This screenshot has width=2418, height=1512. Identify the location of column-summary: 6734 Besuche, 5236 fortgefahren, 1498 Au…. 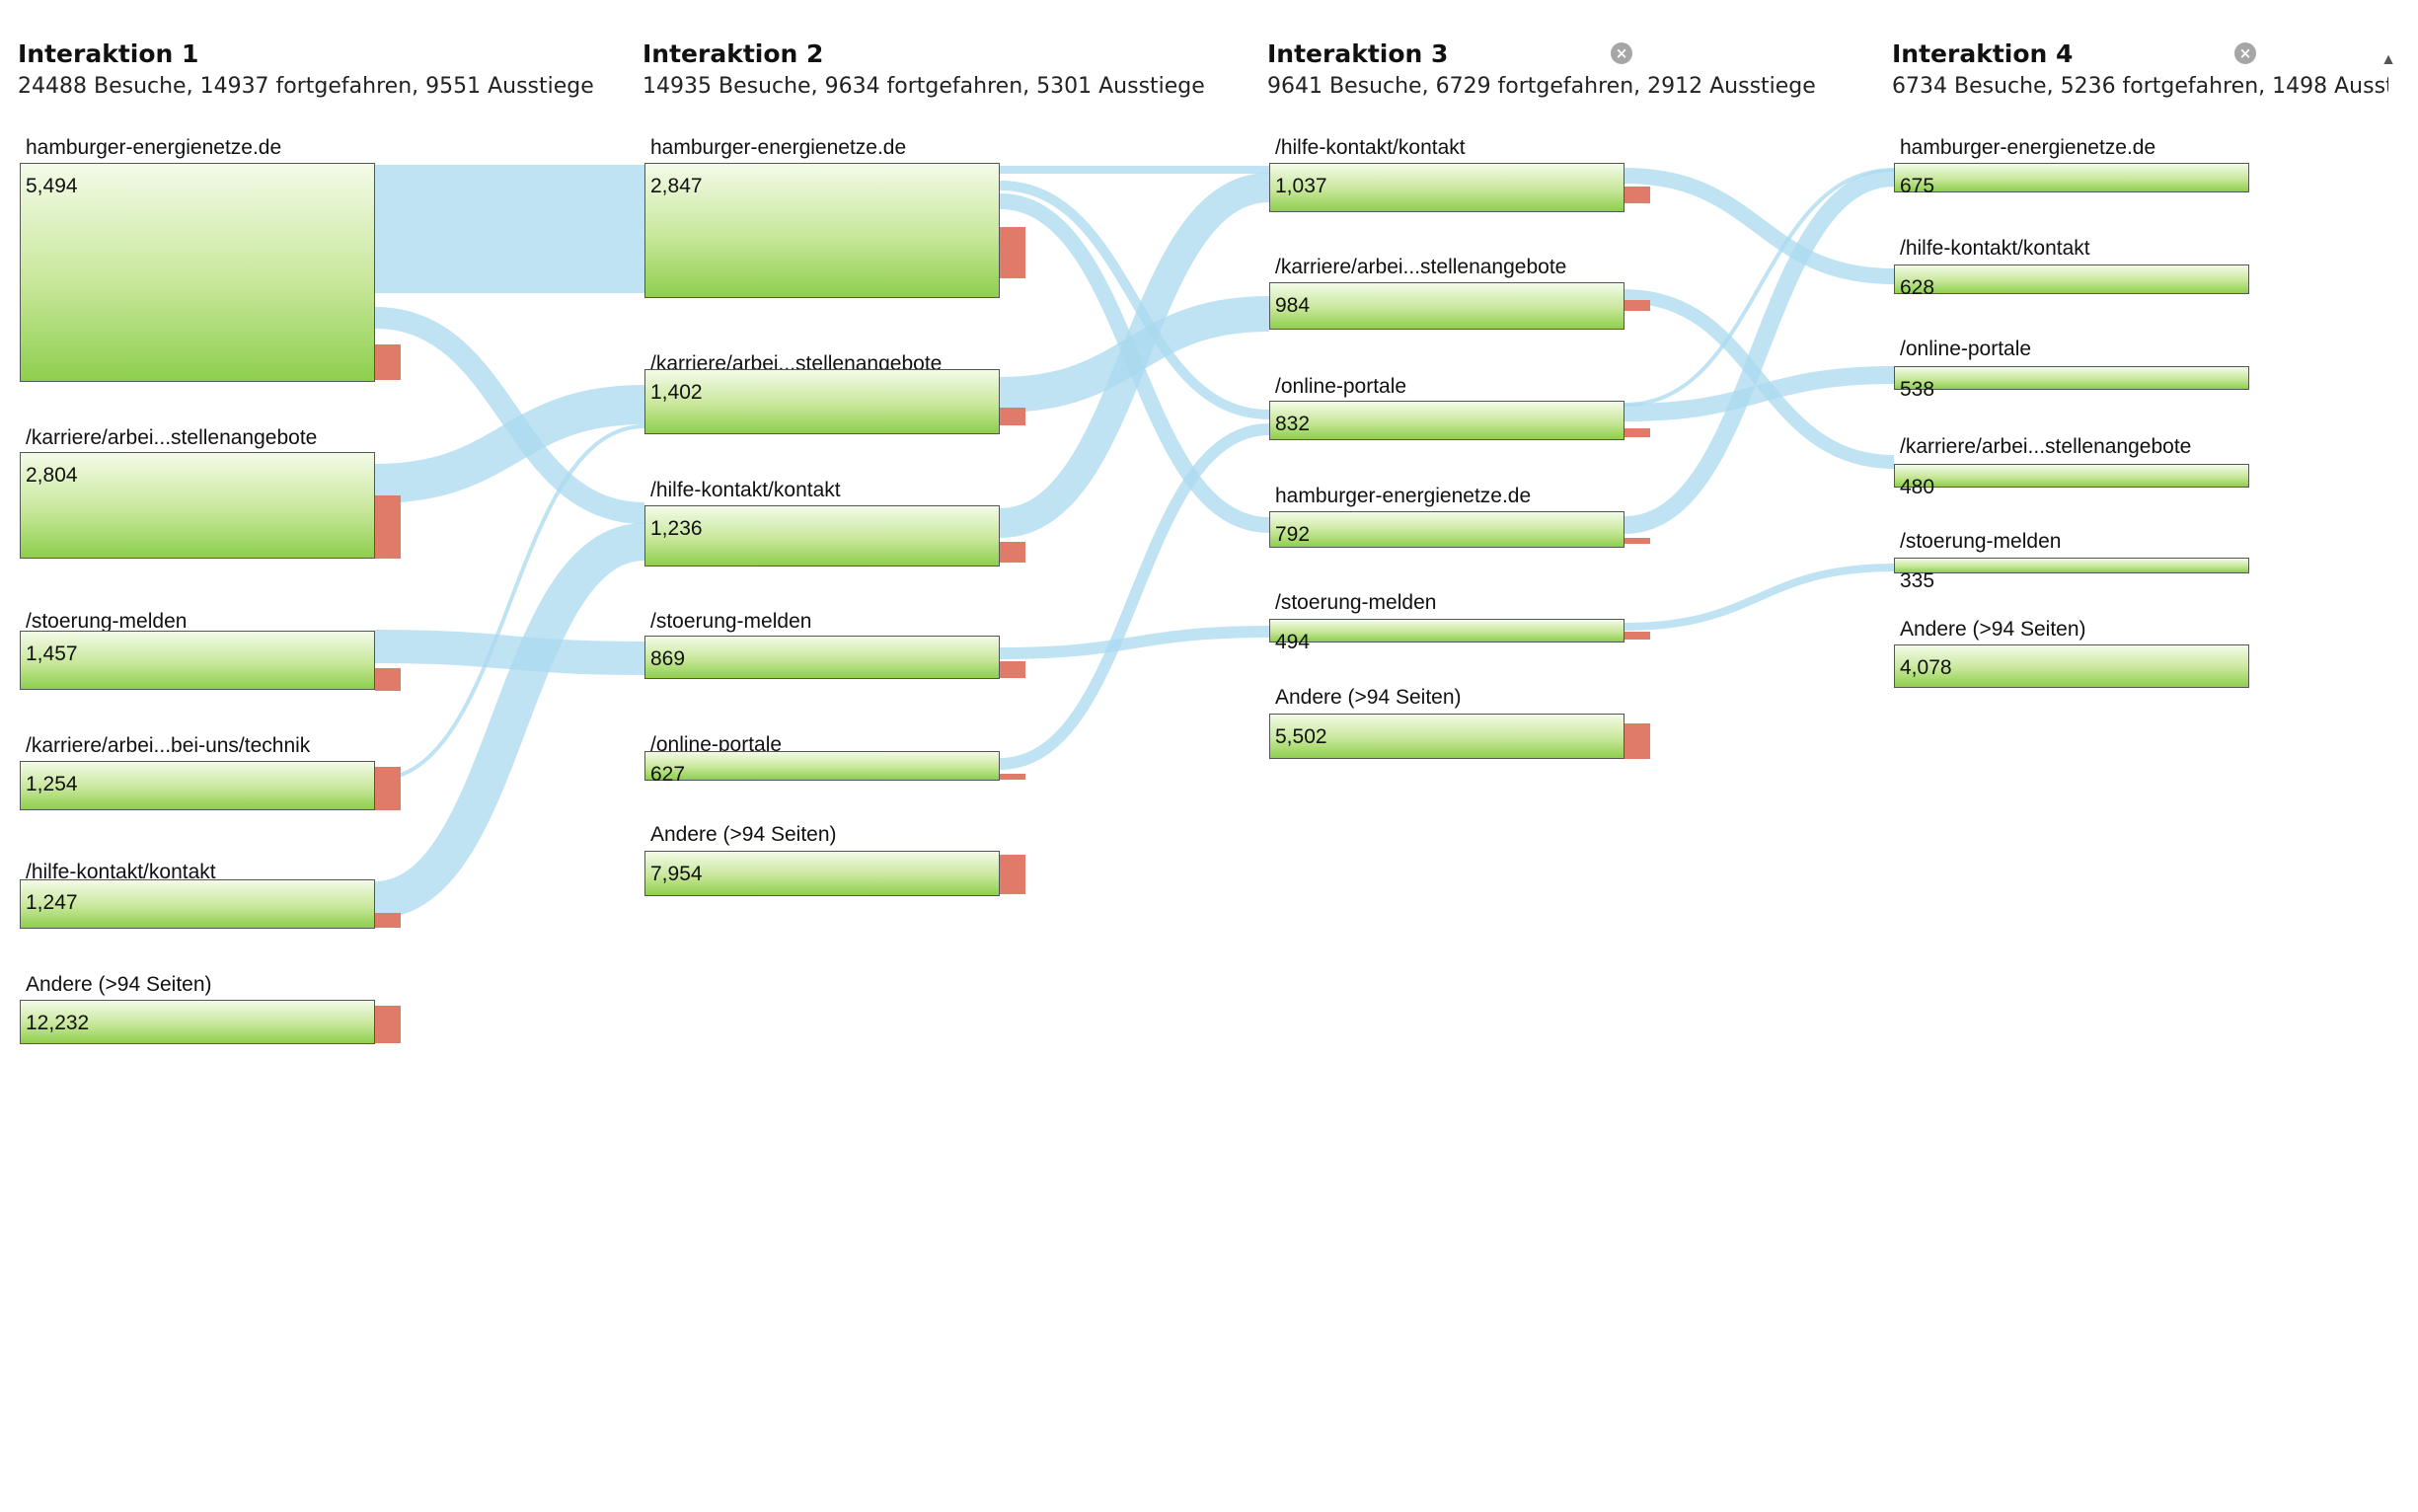
(2140, 87).